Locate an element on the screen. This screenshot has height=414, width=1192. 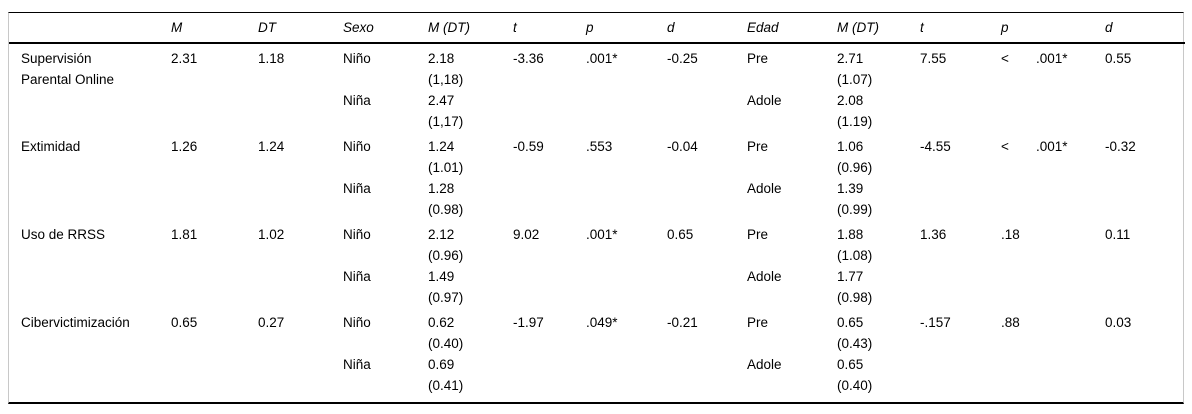
value-line: (1.08) is located at coordinates (855, 255).